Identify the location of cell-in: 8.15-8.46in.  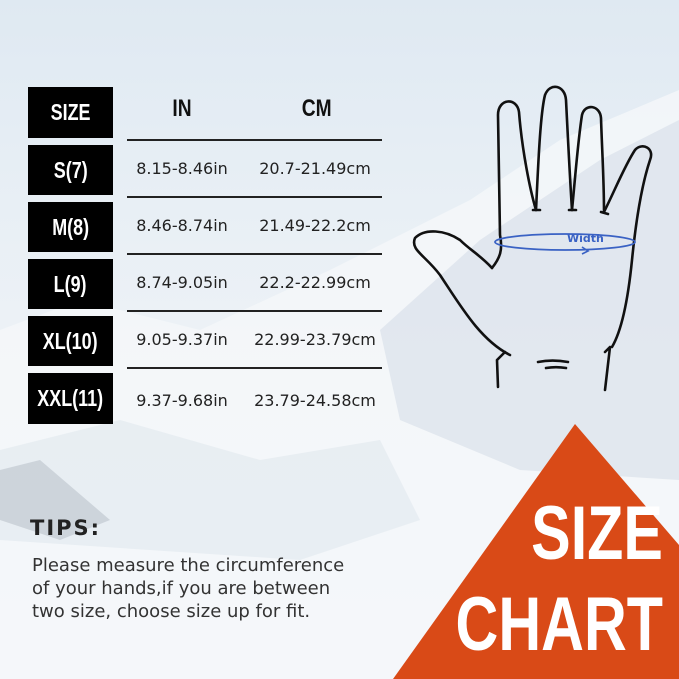
(182, 168).